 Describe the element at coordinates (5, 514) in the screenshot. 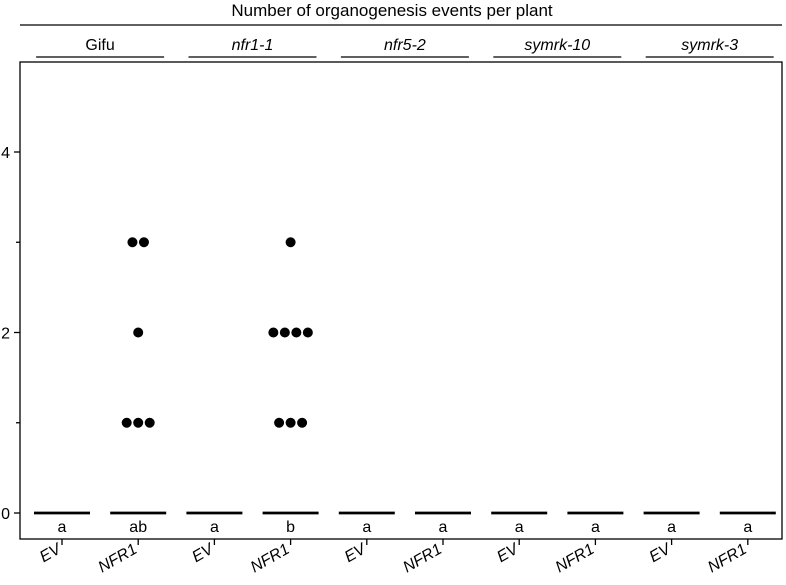

I see `y-tick-label: 0` at that location.